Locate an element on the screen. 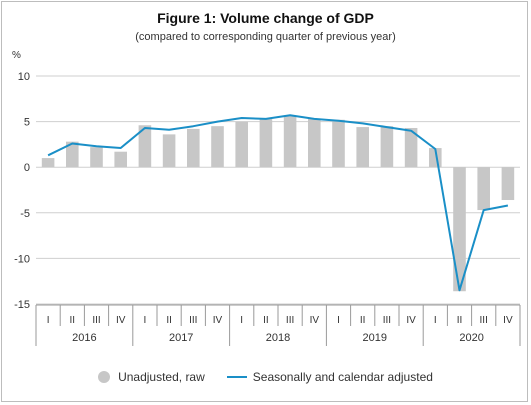 This screenshot has width=531, height=405. legend-dot-icon is located at coordinates (104, 377).